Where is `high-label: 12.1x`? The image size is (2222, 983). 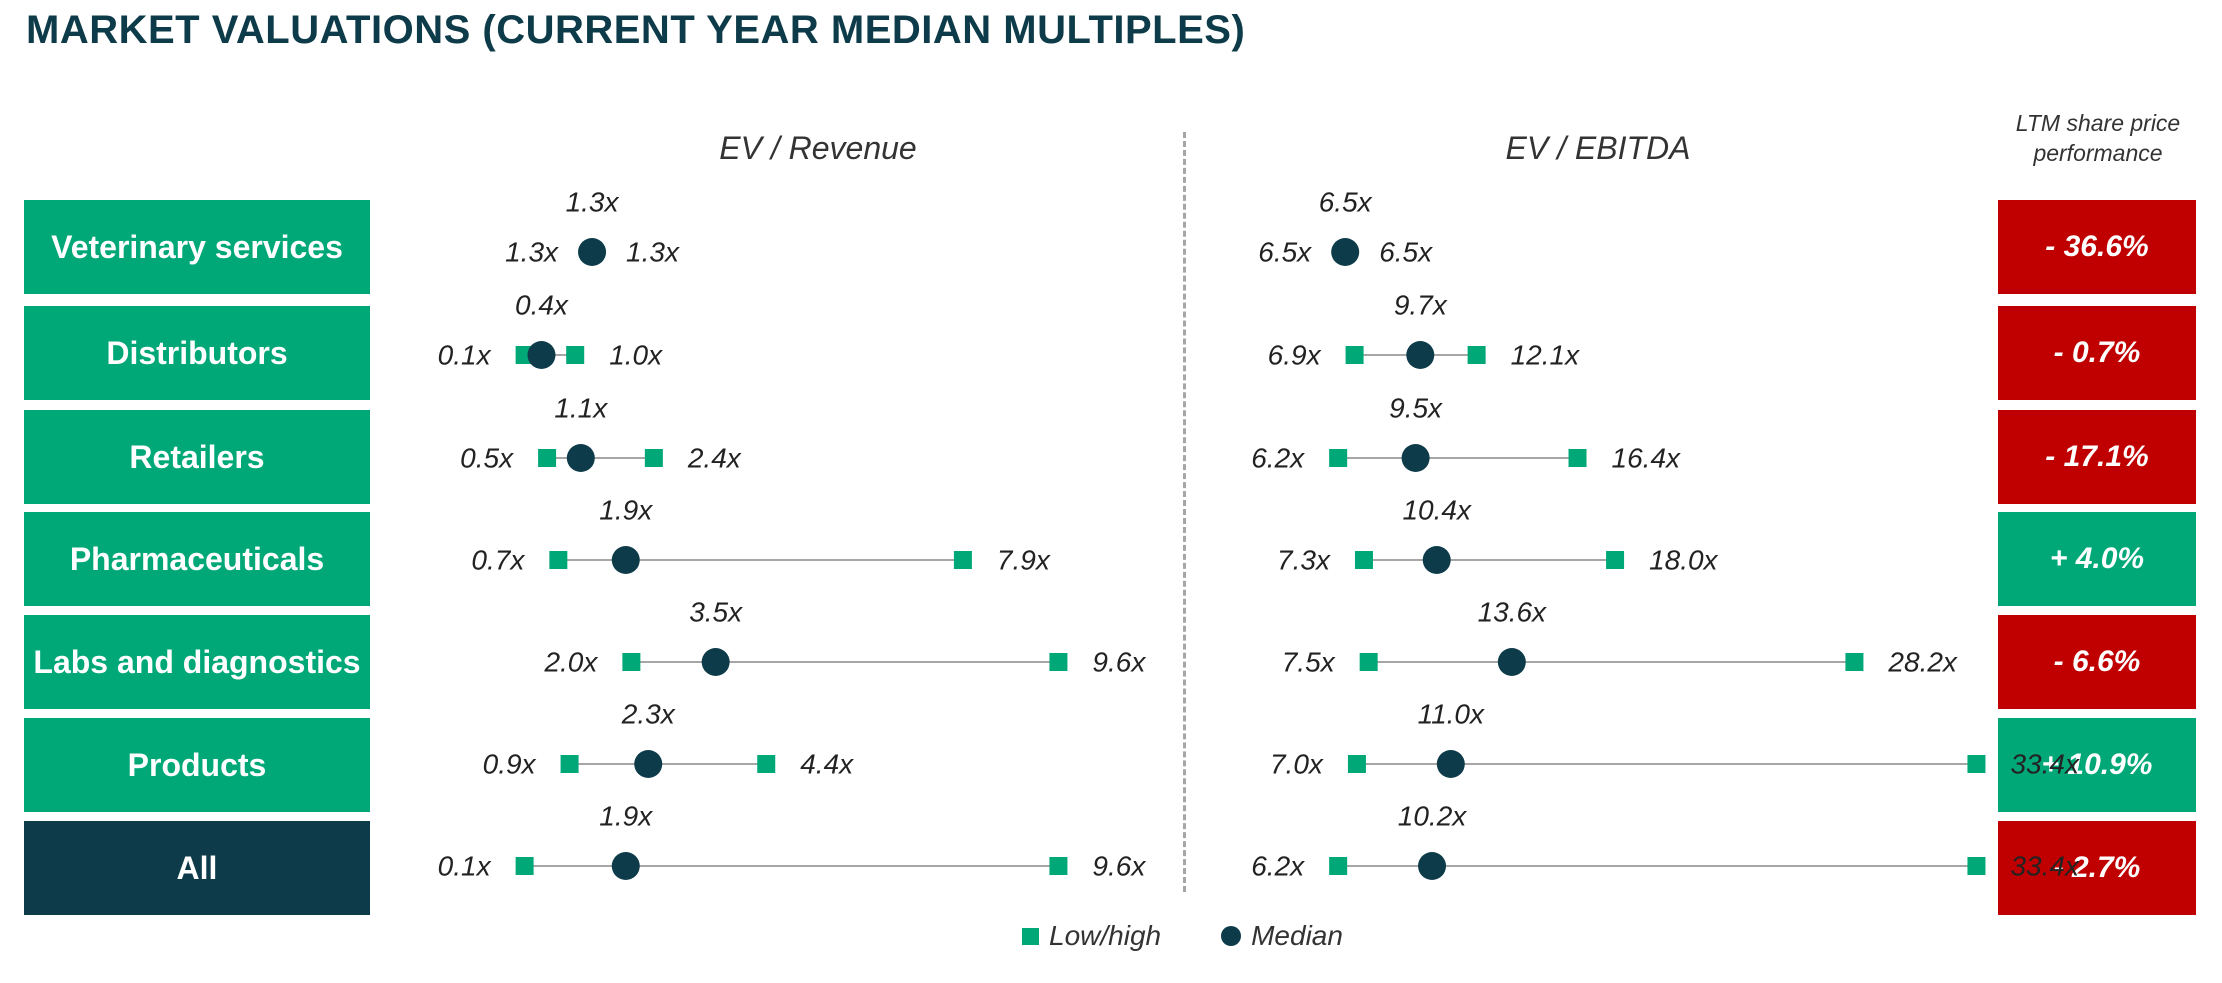 high-label: 12.1x is located at coordinates (1545, 354).